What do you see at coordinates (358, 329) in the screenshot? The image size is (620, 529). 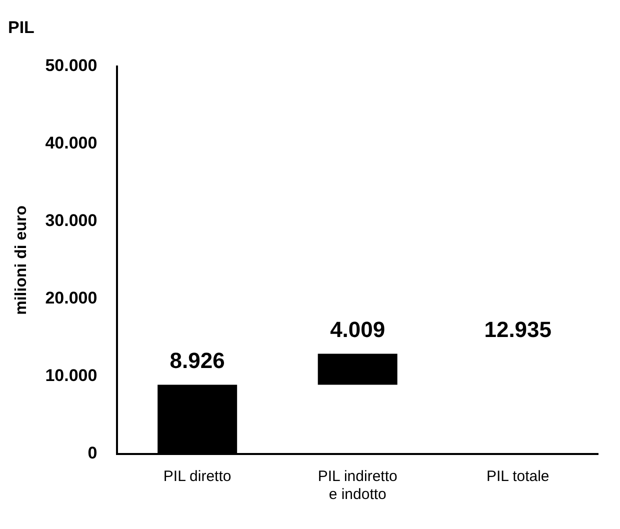 I see `data-label: 4.009` at bounding box center [358, 329].